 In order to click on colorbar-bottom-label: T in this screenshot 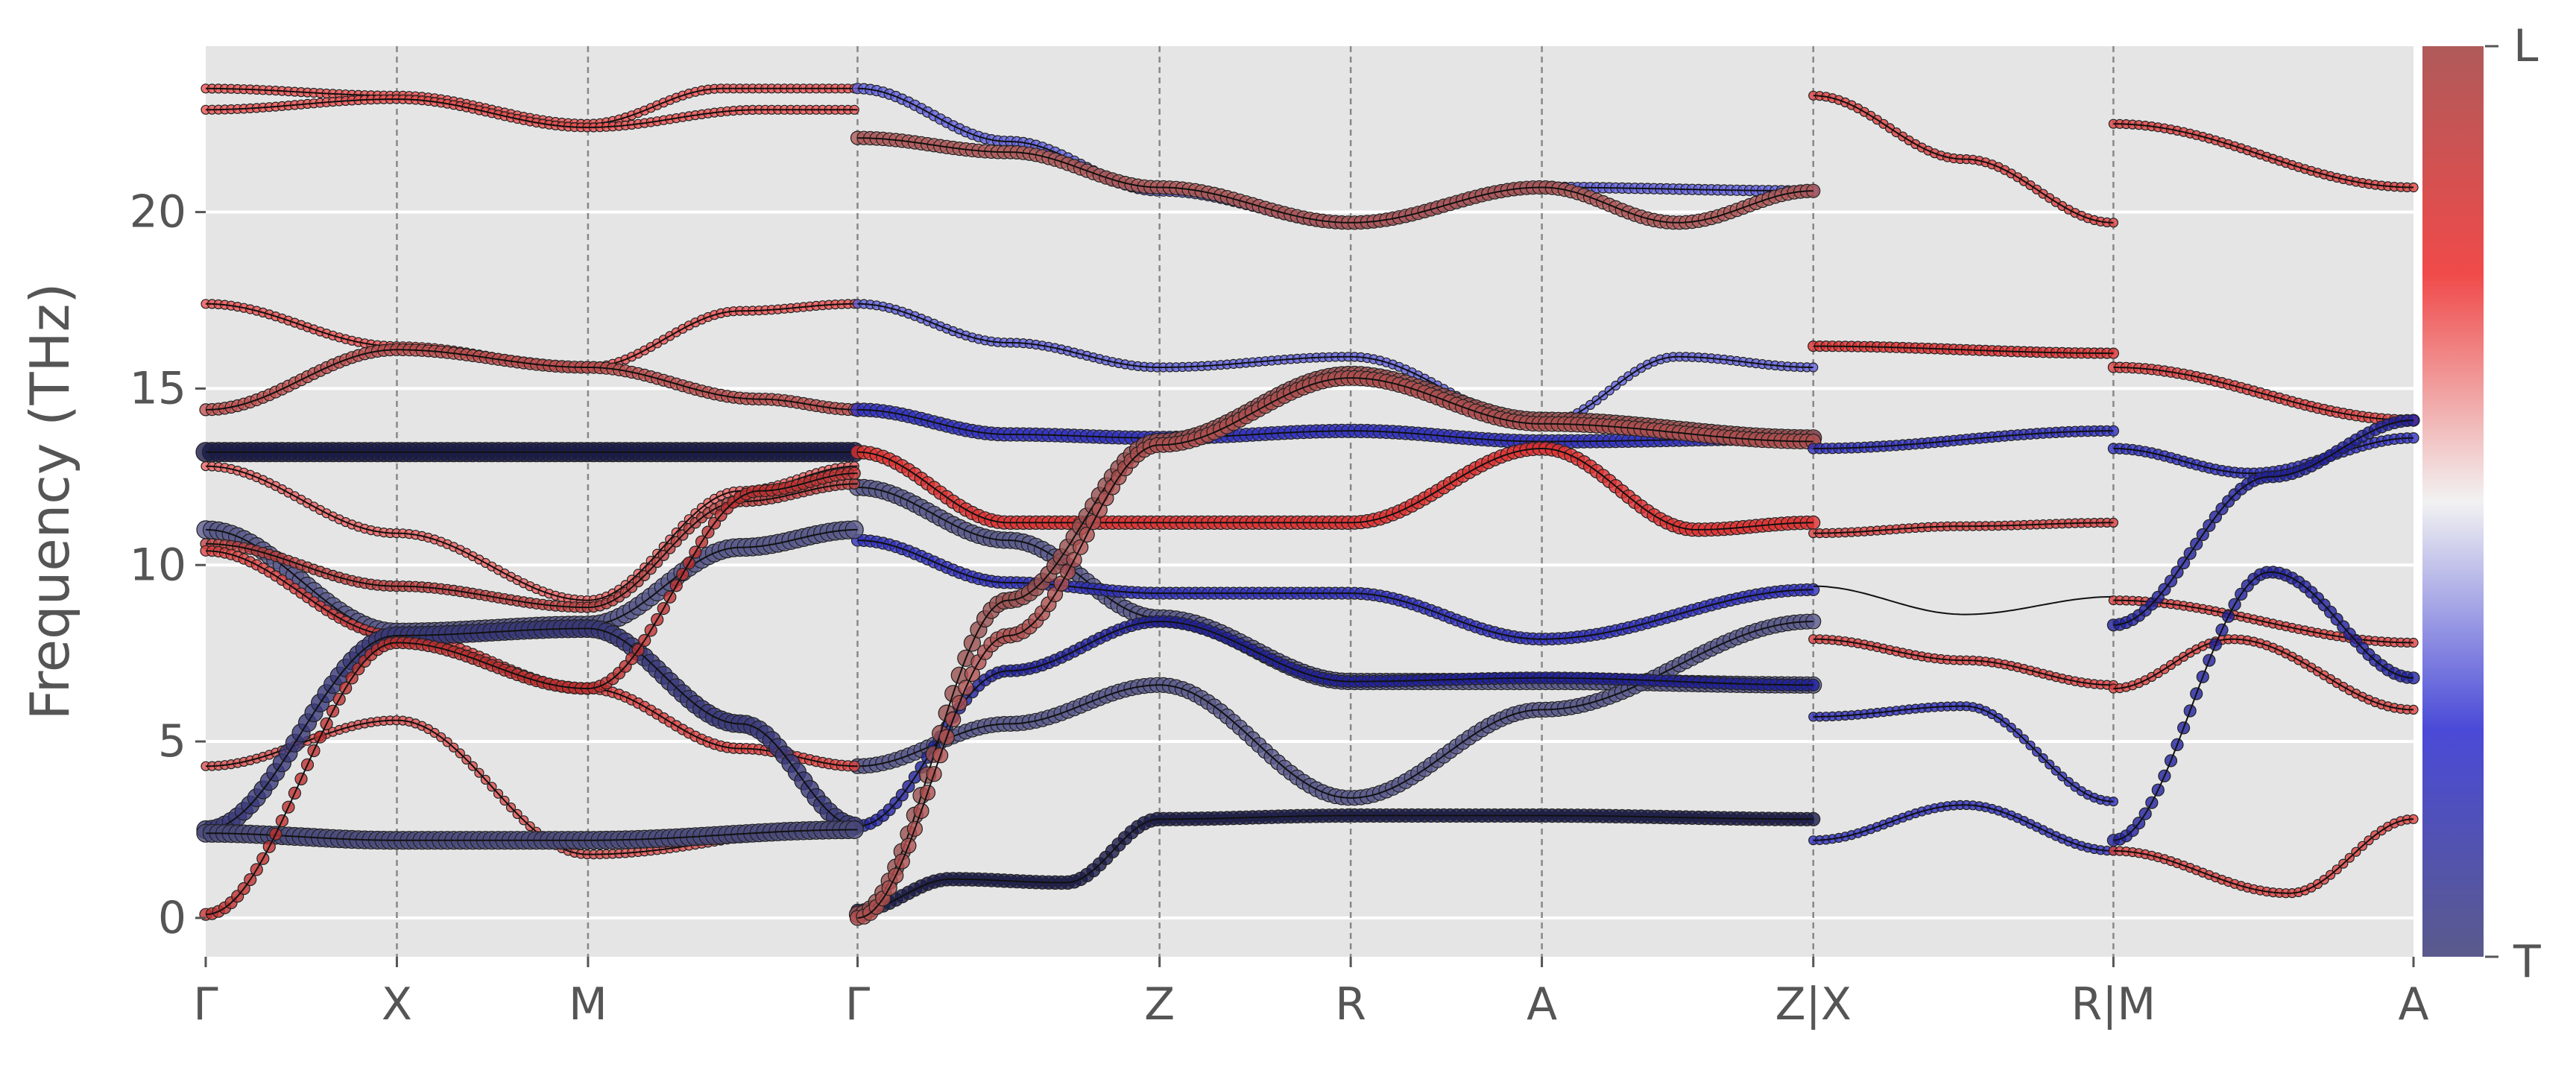, I will do `click(2527, 962)`.